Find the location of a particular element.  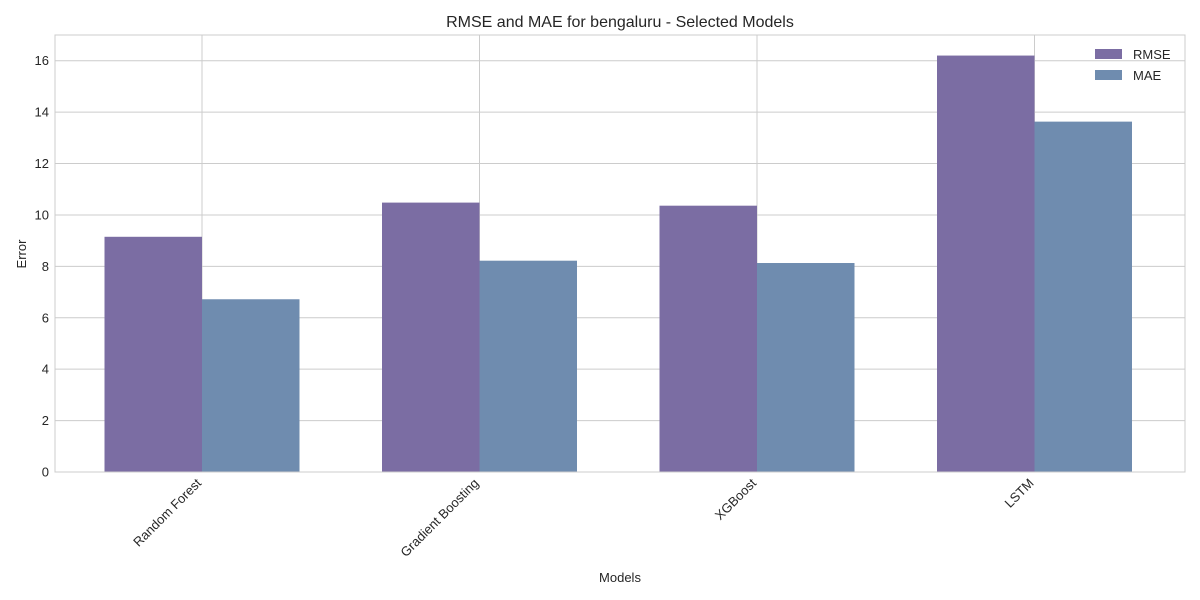

y-tick-label: 16 is located at coordinates (42, 60).